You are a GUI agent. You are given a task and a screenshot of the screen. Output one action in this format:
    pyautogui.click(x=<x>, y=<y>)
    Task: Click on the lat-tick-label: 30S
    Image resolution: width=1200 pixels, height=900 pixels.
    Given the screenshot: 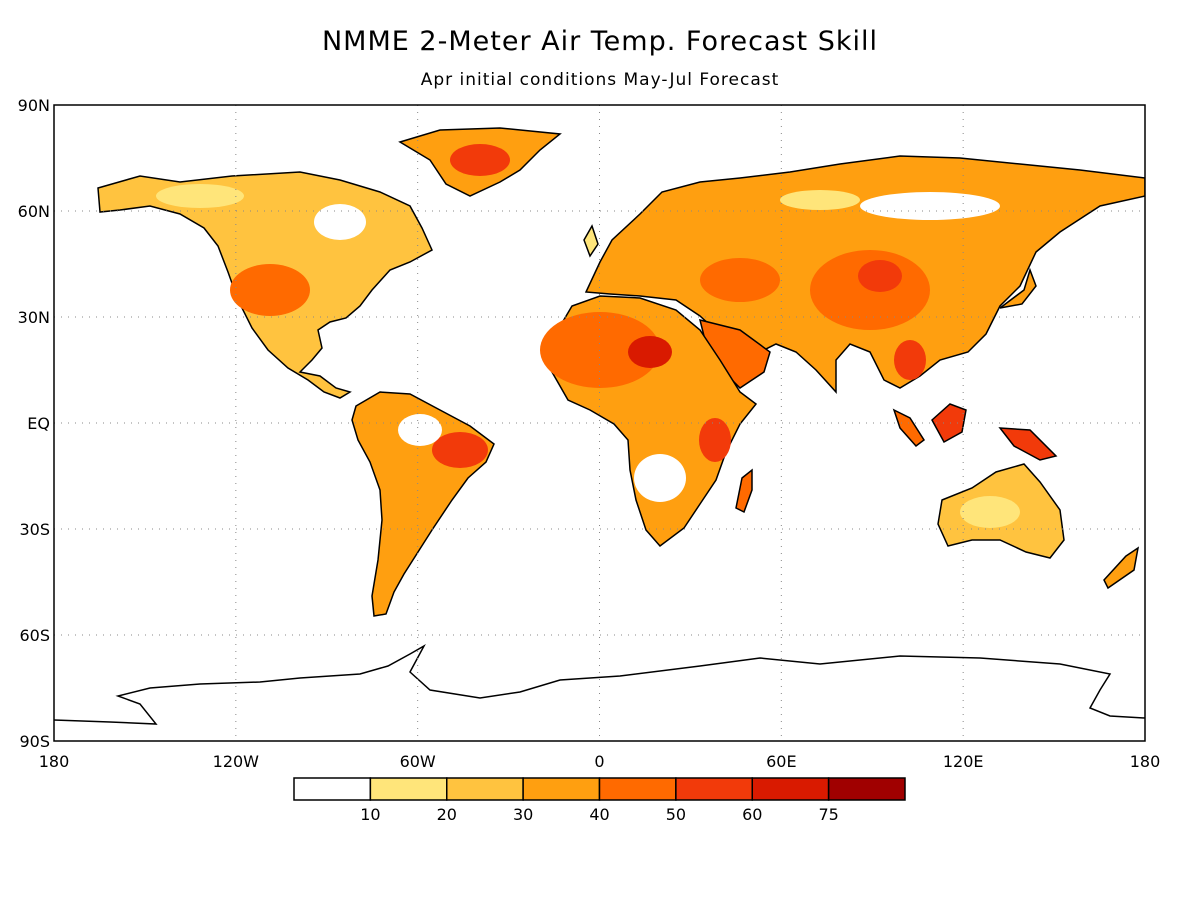 What is the action you would take?
    pyautogui.click(x=34, y=529)
    